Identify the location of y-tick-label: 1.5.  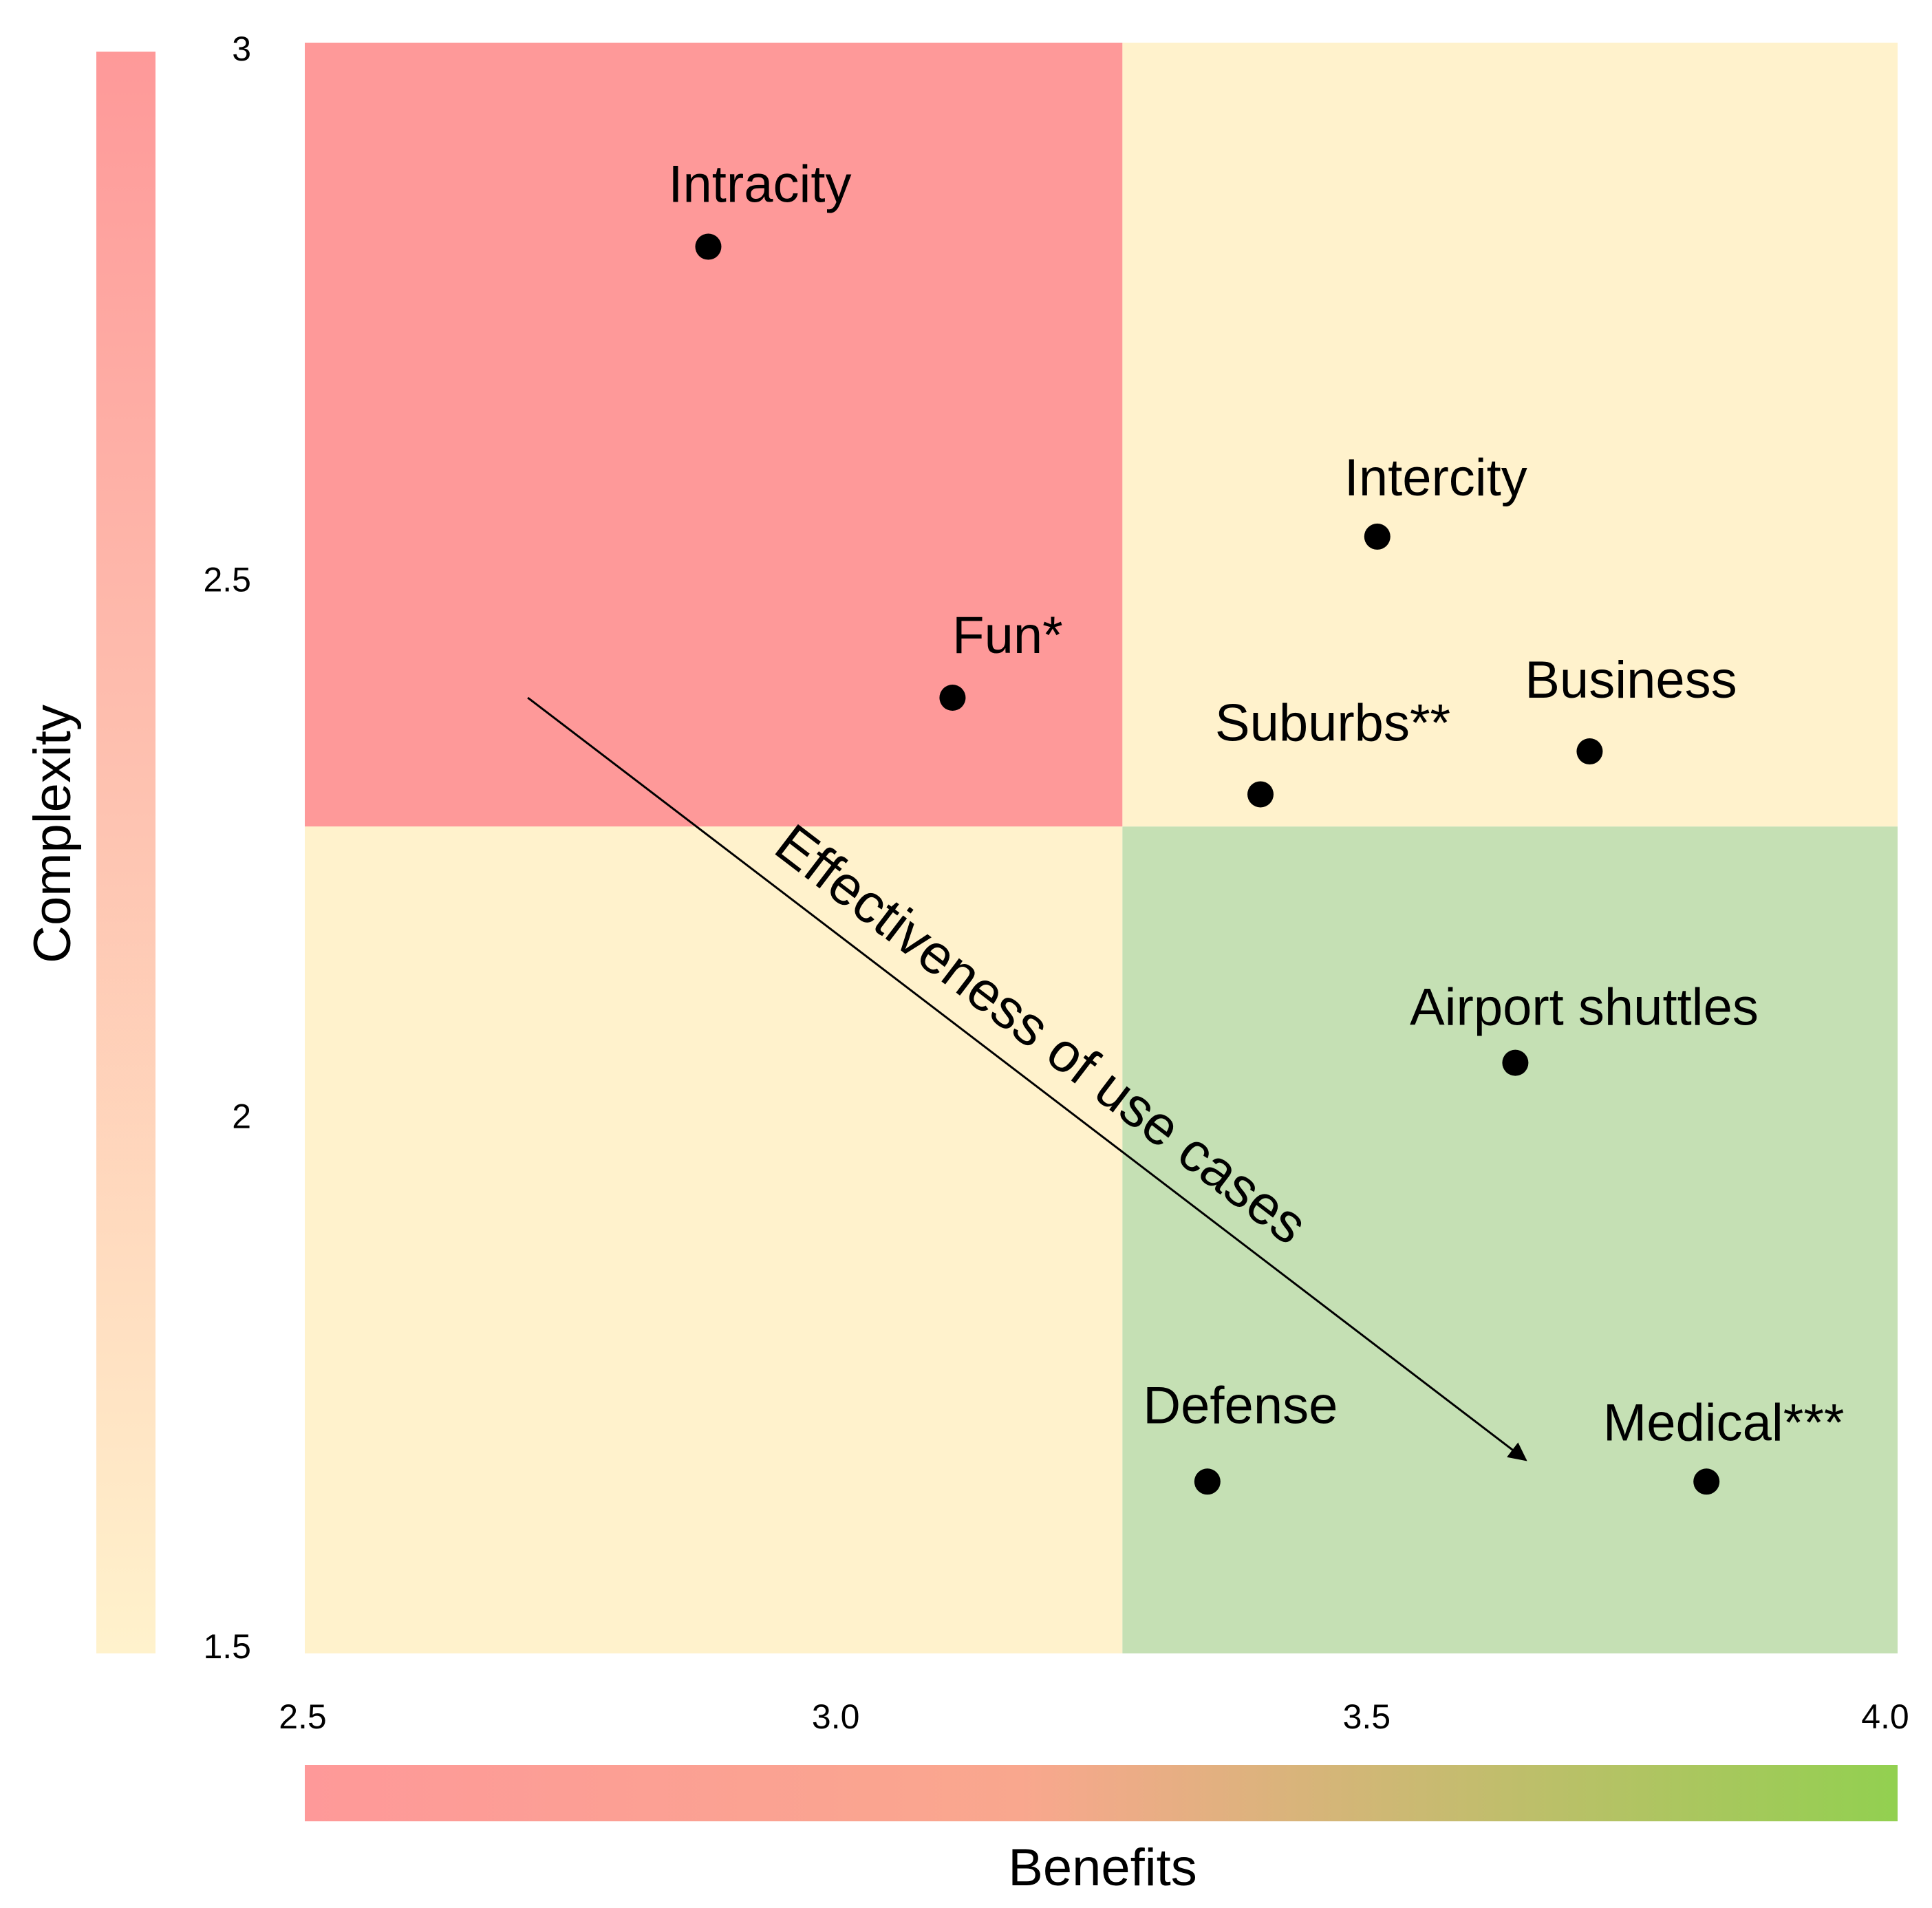
(227, 1646).